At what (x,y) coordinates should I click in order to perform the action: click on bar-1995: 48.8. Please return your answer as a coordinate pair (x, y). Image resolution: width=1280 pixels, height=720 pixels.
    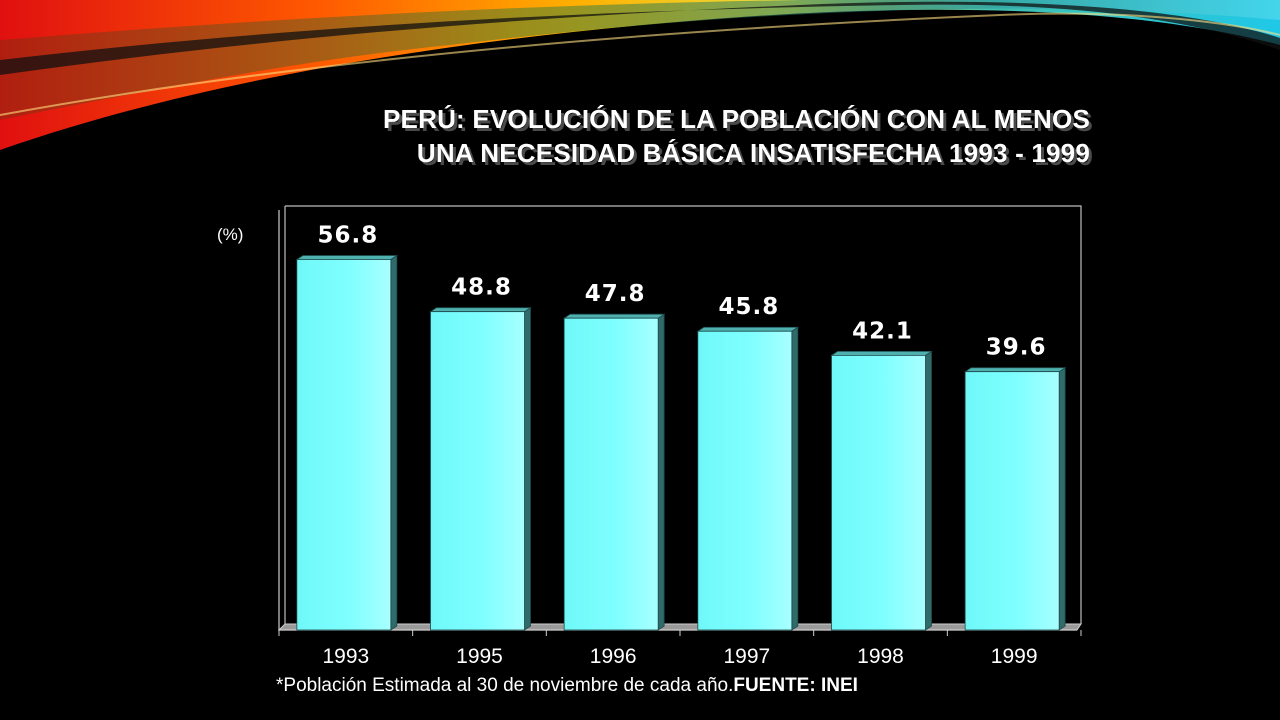
    Looking at the image, I should click on (480, 453).